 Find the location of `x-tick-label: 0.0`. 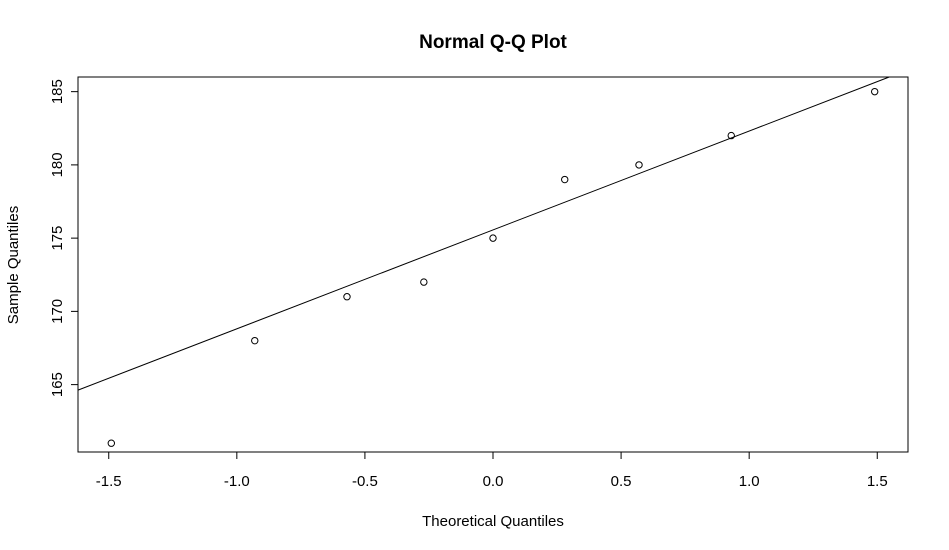

x-tick-label: 0.0 is located at coordinates (493, 481).